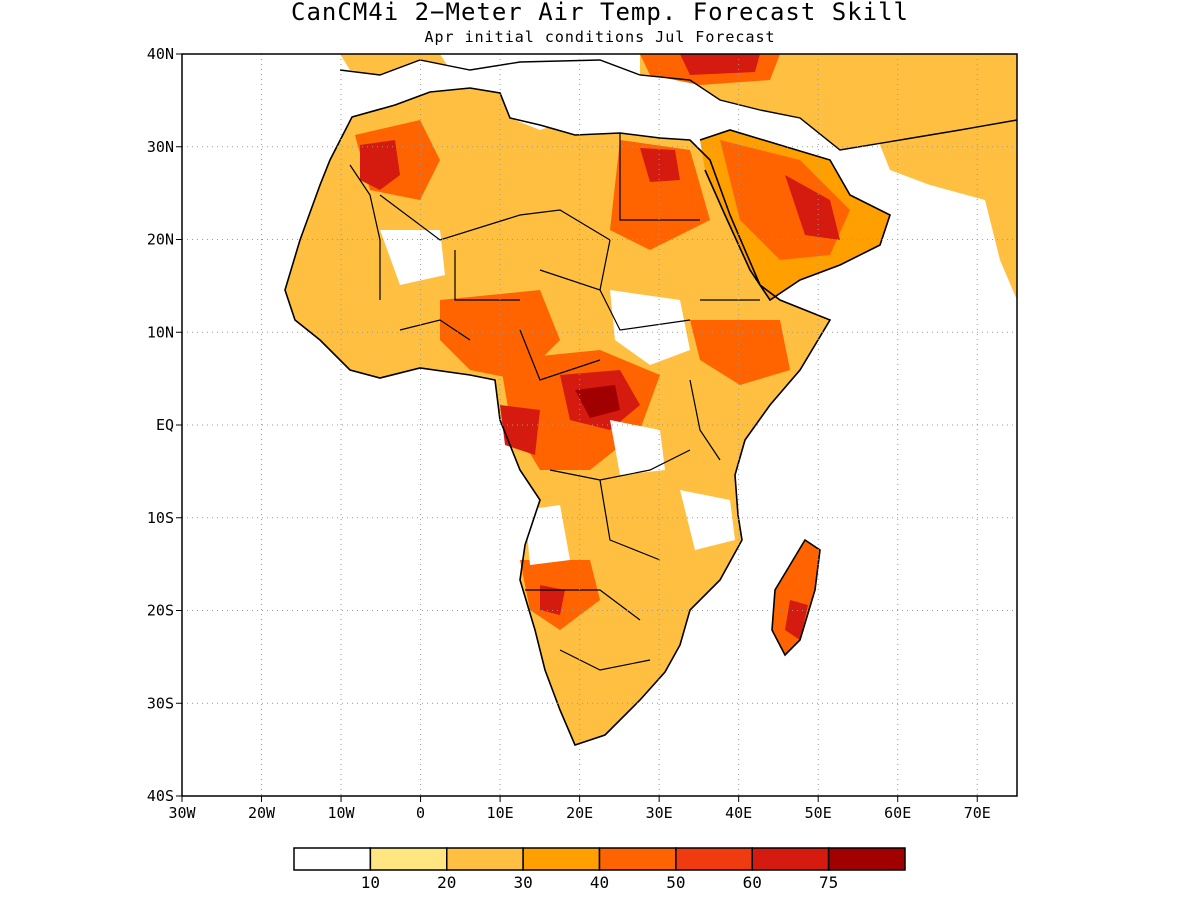  I want to click on europe-fill, so click(678, 102).